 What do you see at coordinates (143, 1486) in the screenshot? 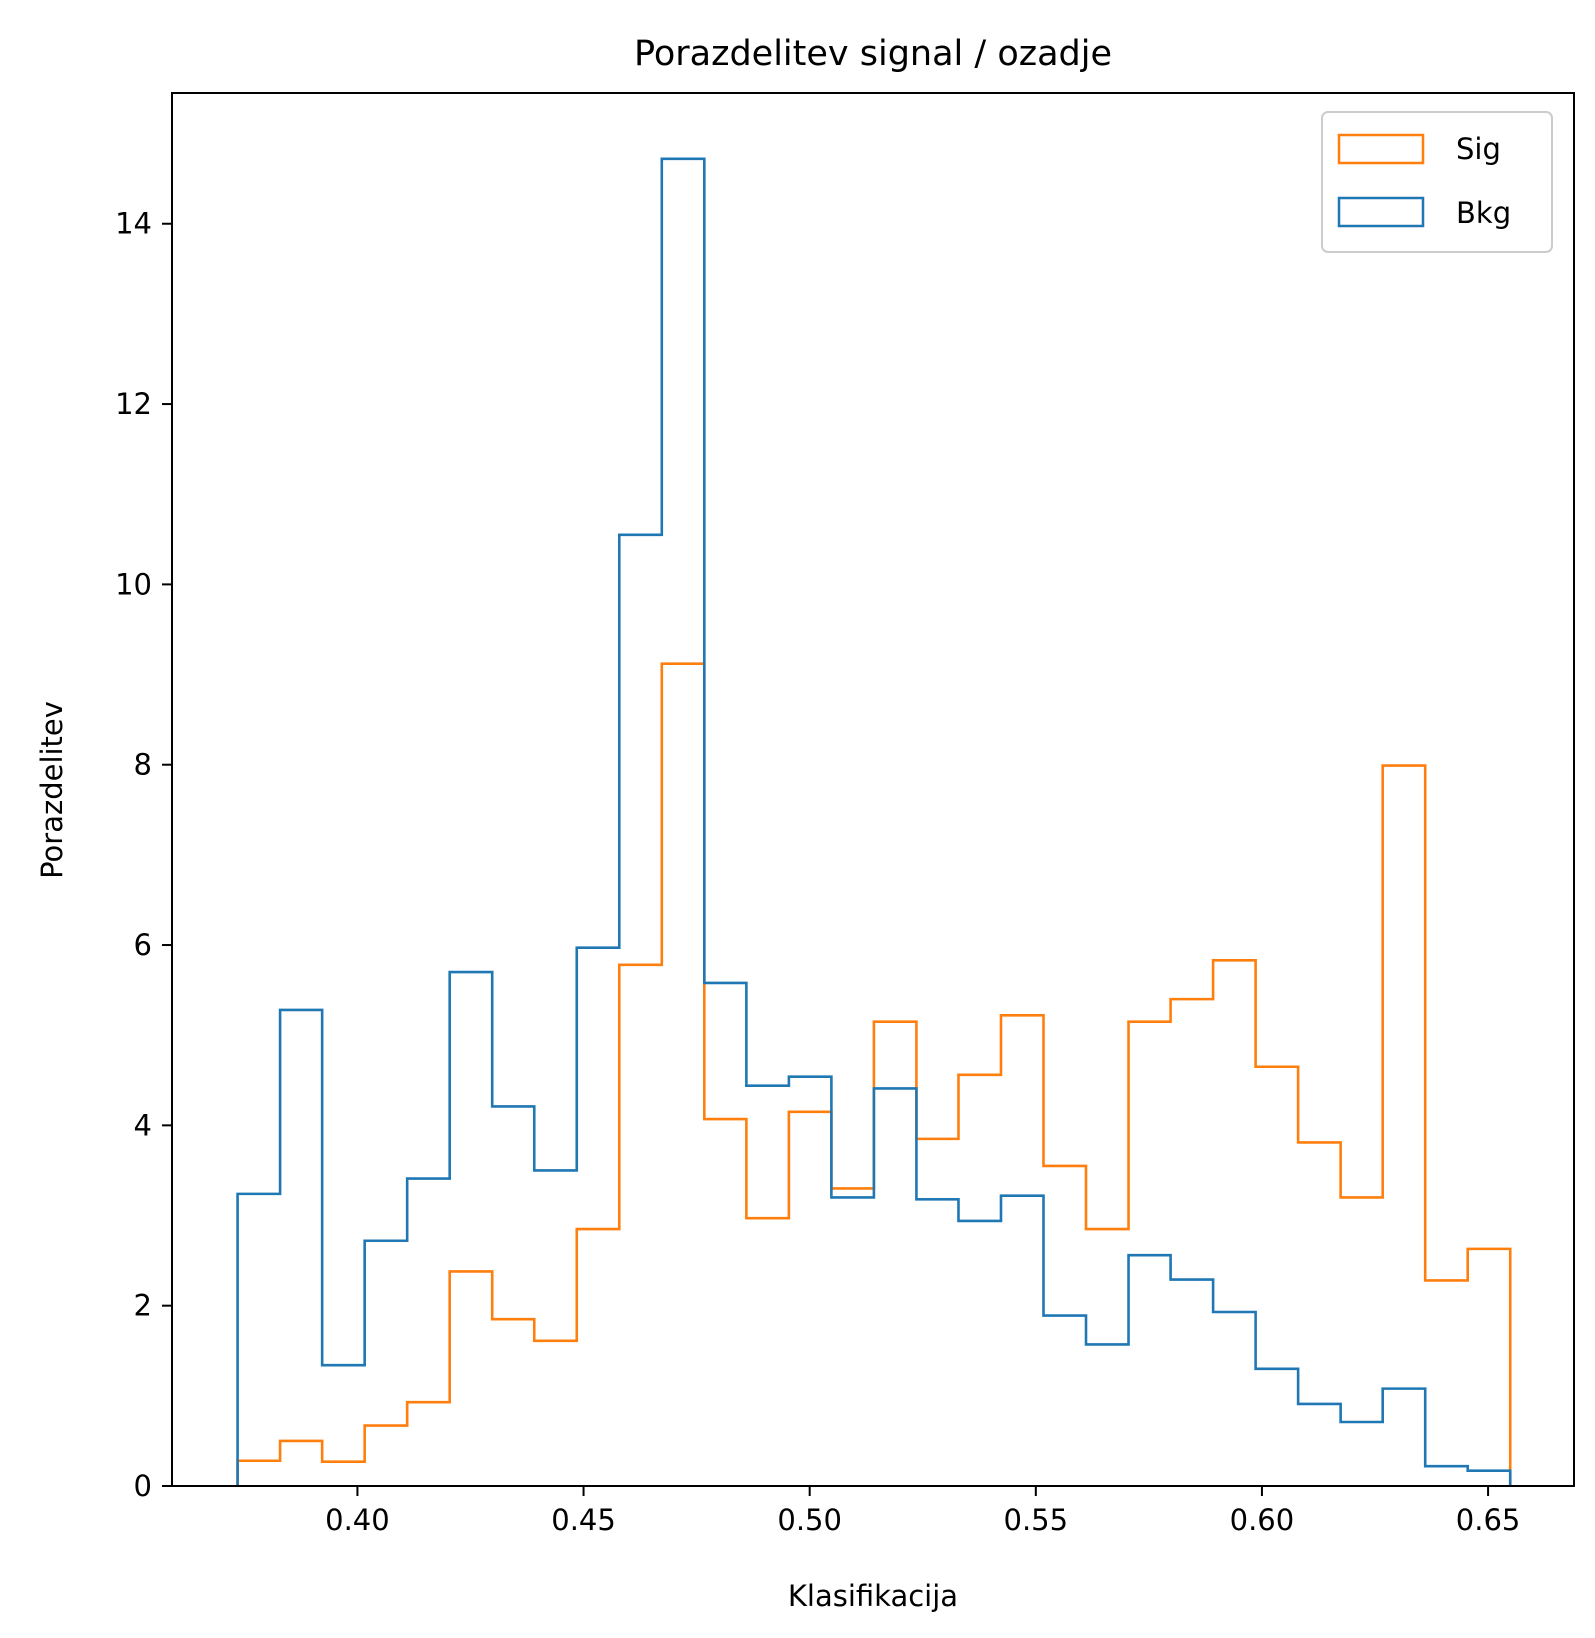
I see `y-tick-label: 0` at bounding box center [143, 1486].